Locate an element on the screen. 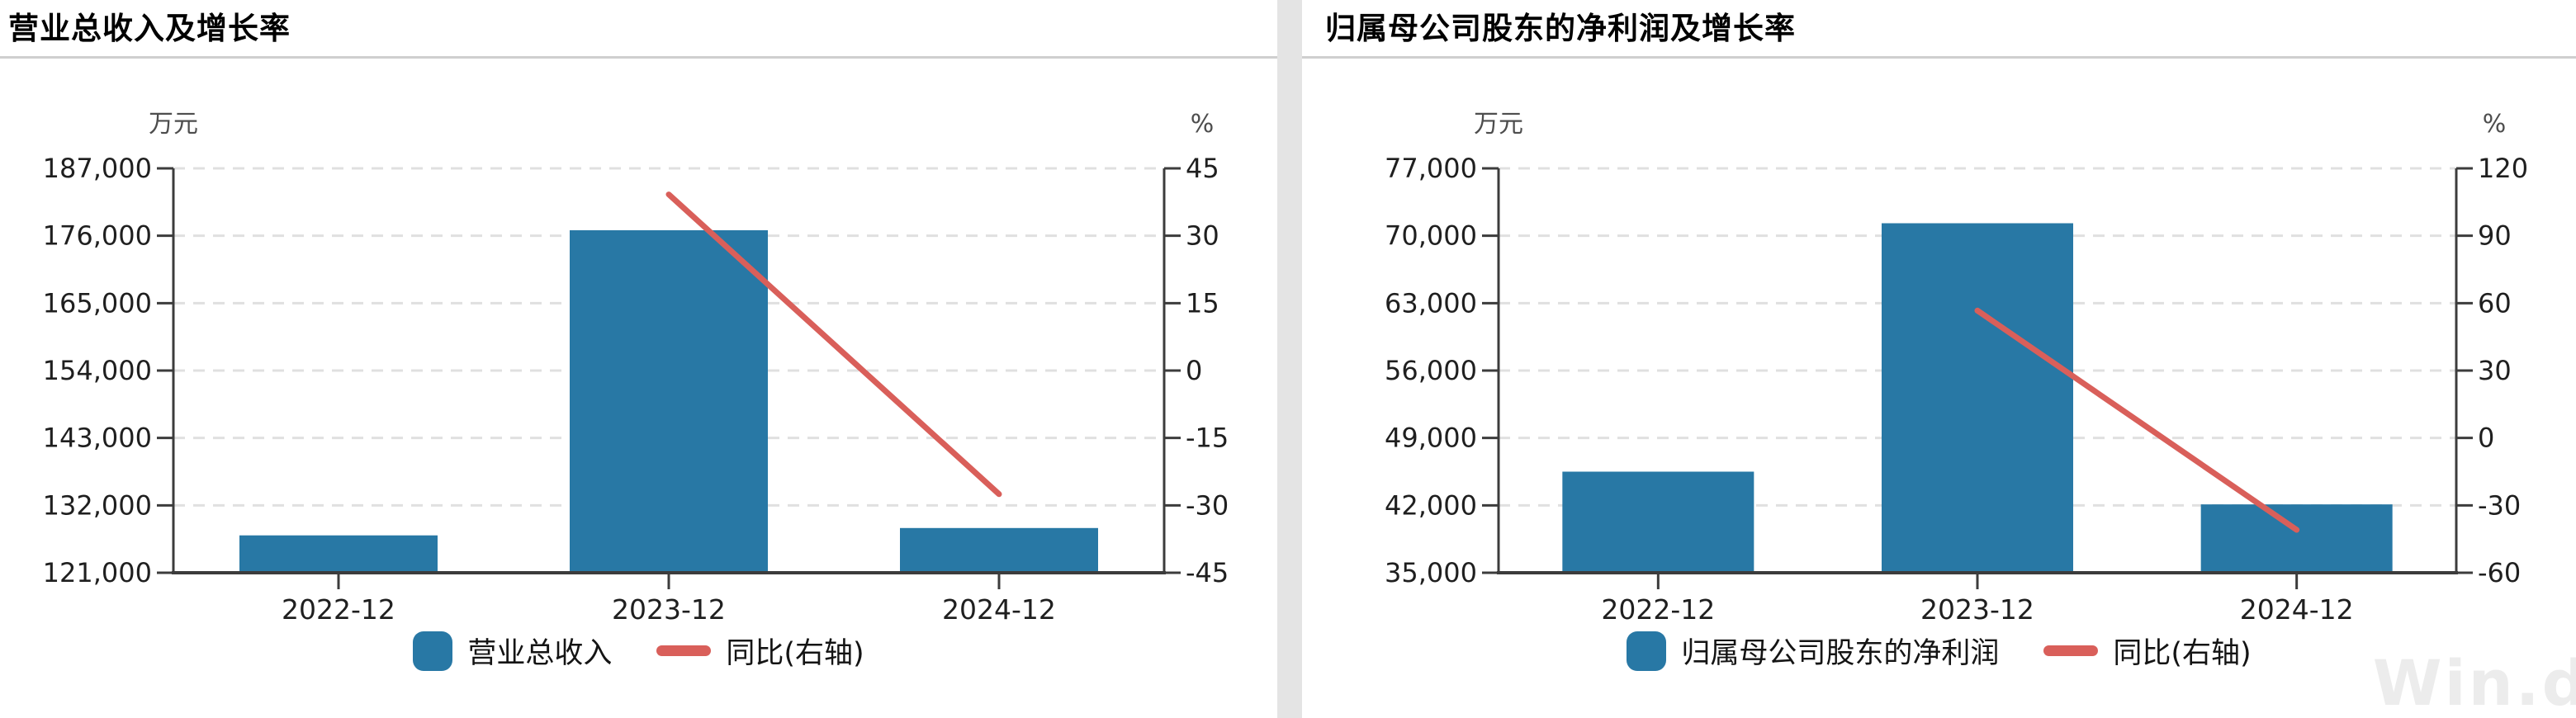  left-axis-tick-label: 49,000 is located at coordinates (1431, 438).